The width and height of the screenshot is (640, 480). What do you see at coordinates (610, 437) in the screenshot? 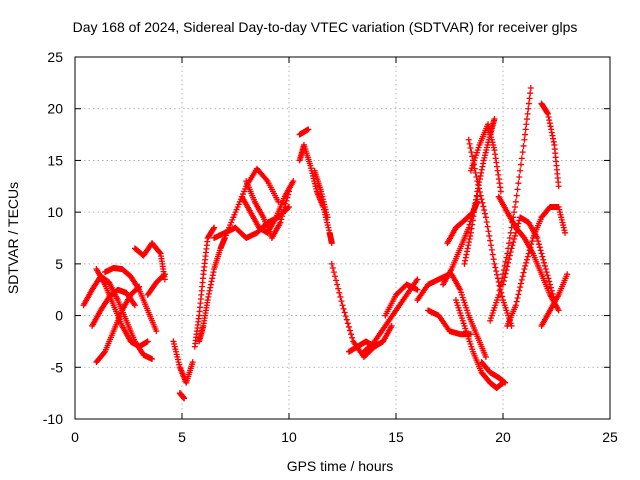
I see `x-tick-label: 25` at bounding box center [610, 437].